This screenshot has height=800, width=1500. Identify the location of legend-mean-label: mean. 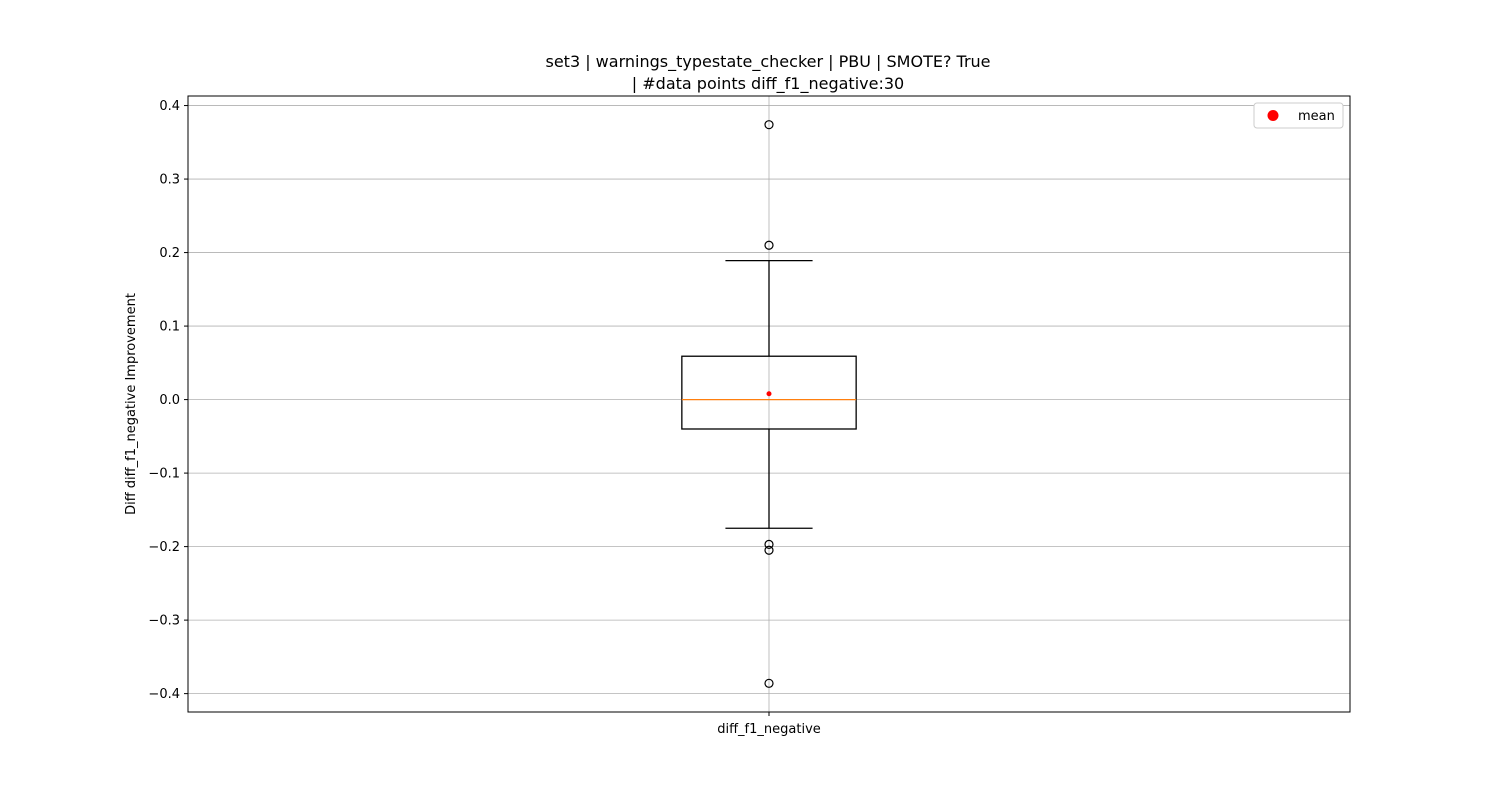
(1316, 116).